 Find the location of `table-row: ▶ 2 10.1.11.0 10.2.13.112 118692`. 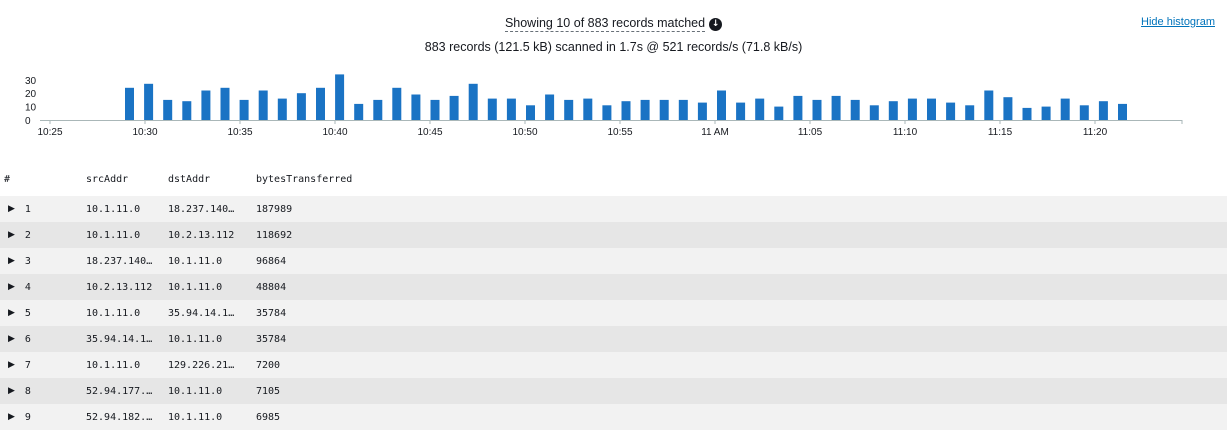

table-row: ▶ 2 10.1.11.0 10.2.13.112 118692 is located at coordinates (613, 235).